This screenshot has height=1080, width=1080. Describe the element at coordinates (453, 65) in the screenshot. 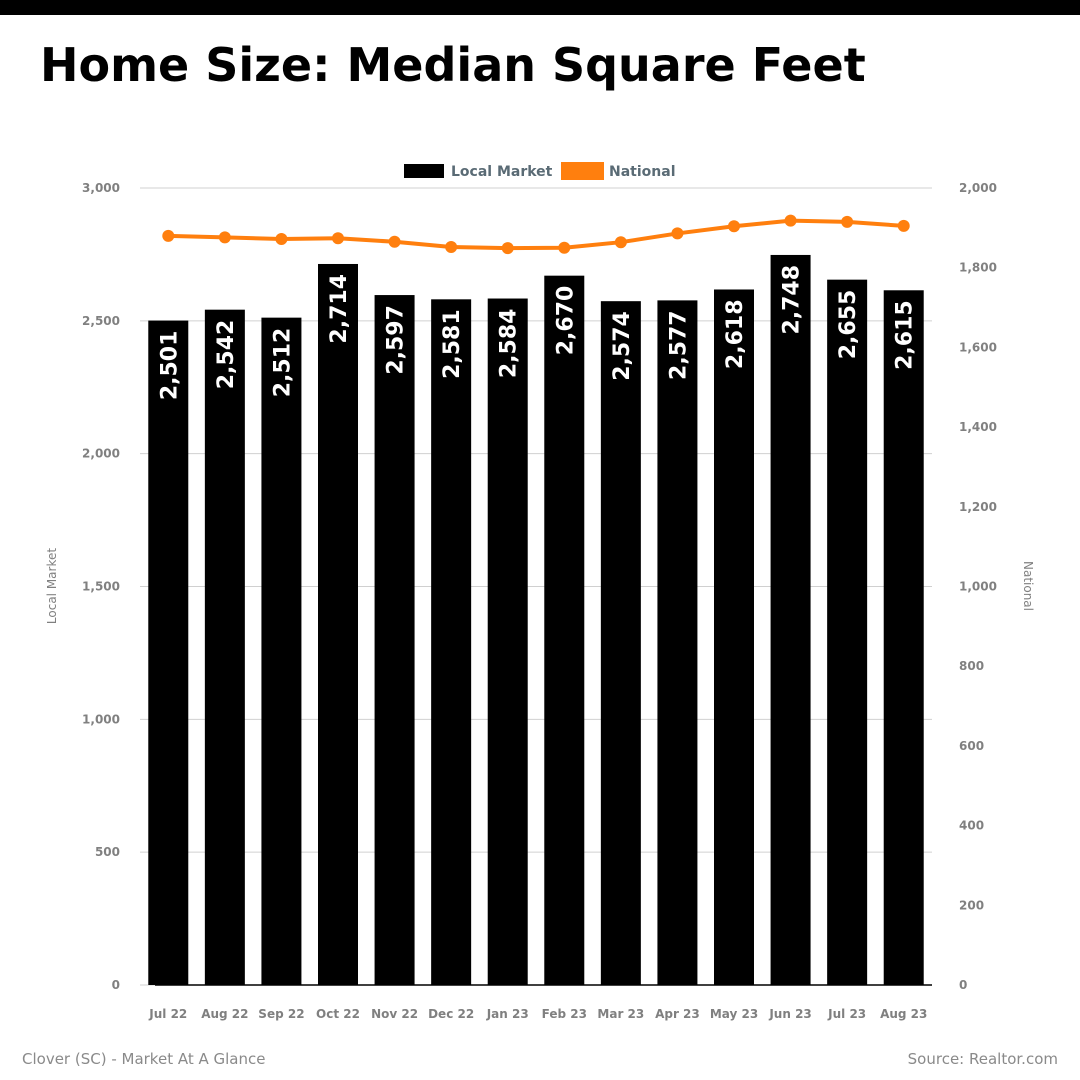

I see `chart-title: Home Size: Median Square Feet` at that location.